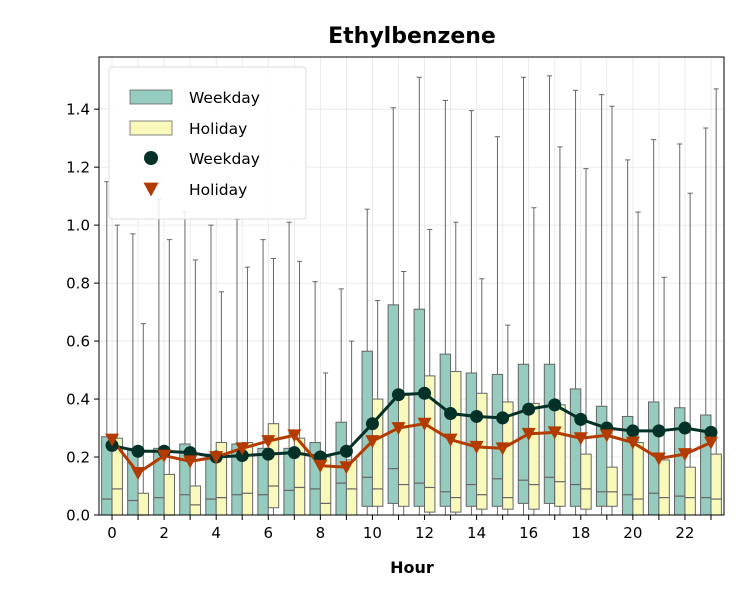 This screenshot has height=600, width=750. What do you see at coordinates (82, 313) in the screenshot?
I see `y-axis: 0.0 0.2 0.4 0.6 0.8 1.0 1.2 1.4` at bounding box center [82, 313].